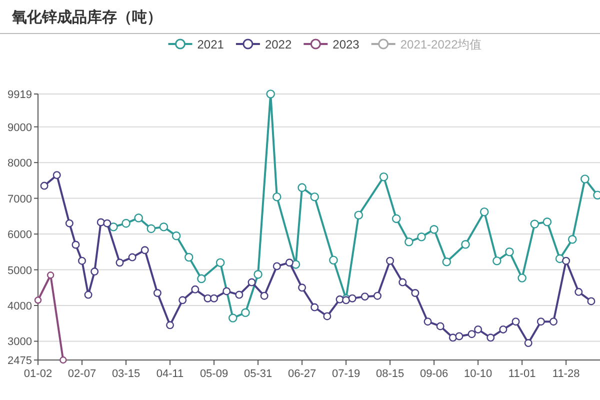  Describe the element at coordinates (20, 95) in the screenshot. I see `y-tick-label: 9919` at that location.